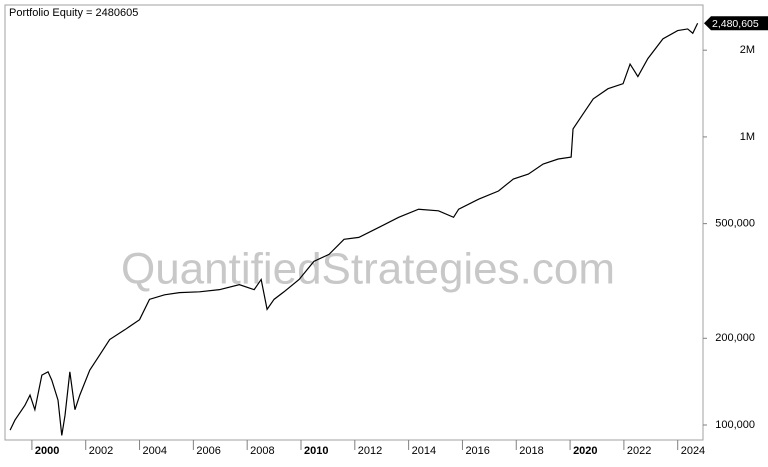 This screenshot has height=467, width=768. I want to click on x-tick-label: 2002, so click(101, 451).